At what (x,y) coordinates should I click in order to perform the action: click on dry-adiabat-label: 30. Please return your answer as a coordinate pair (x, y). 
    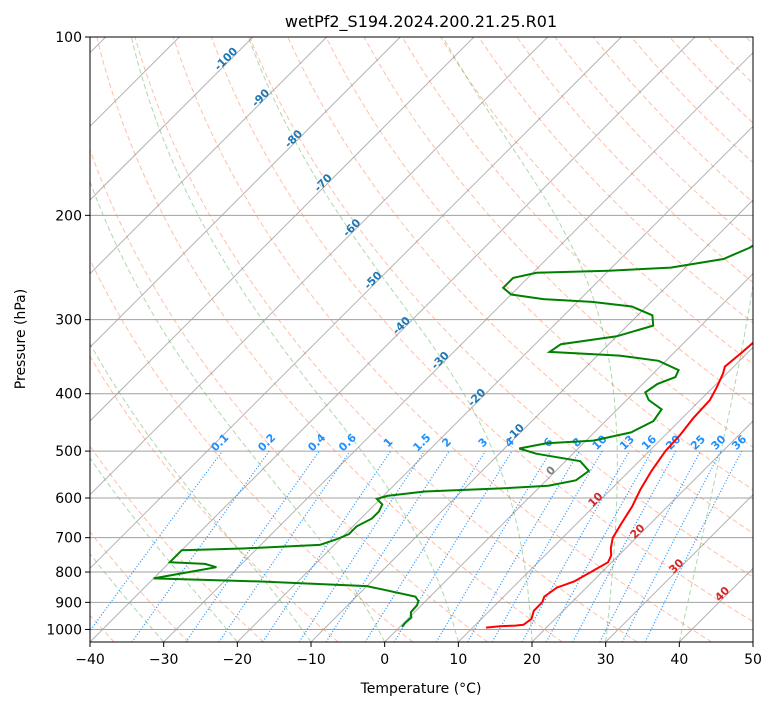
    Looking at the image, I should click on (676, 566).